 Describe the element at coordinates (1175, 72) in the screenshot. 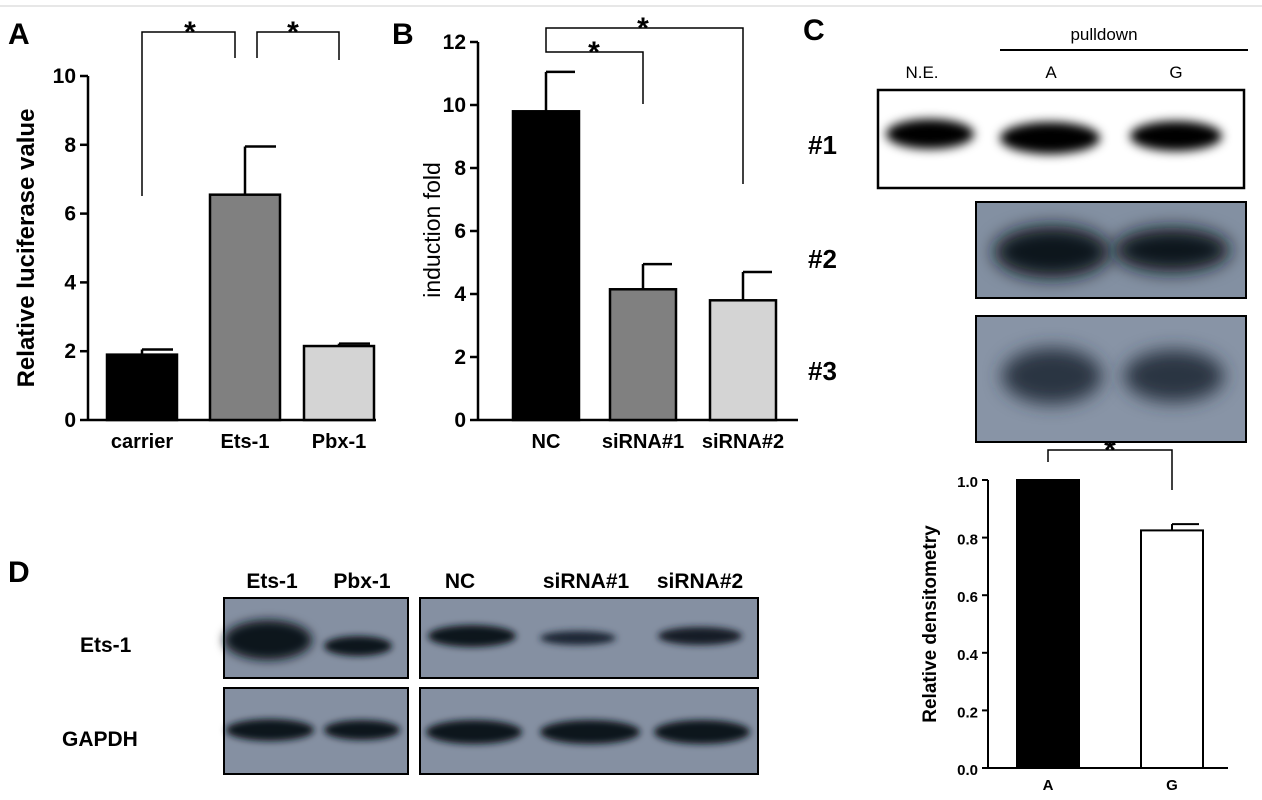

I see `lane-g: G` at that location.